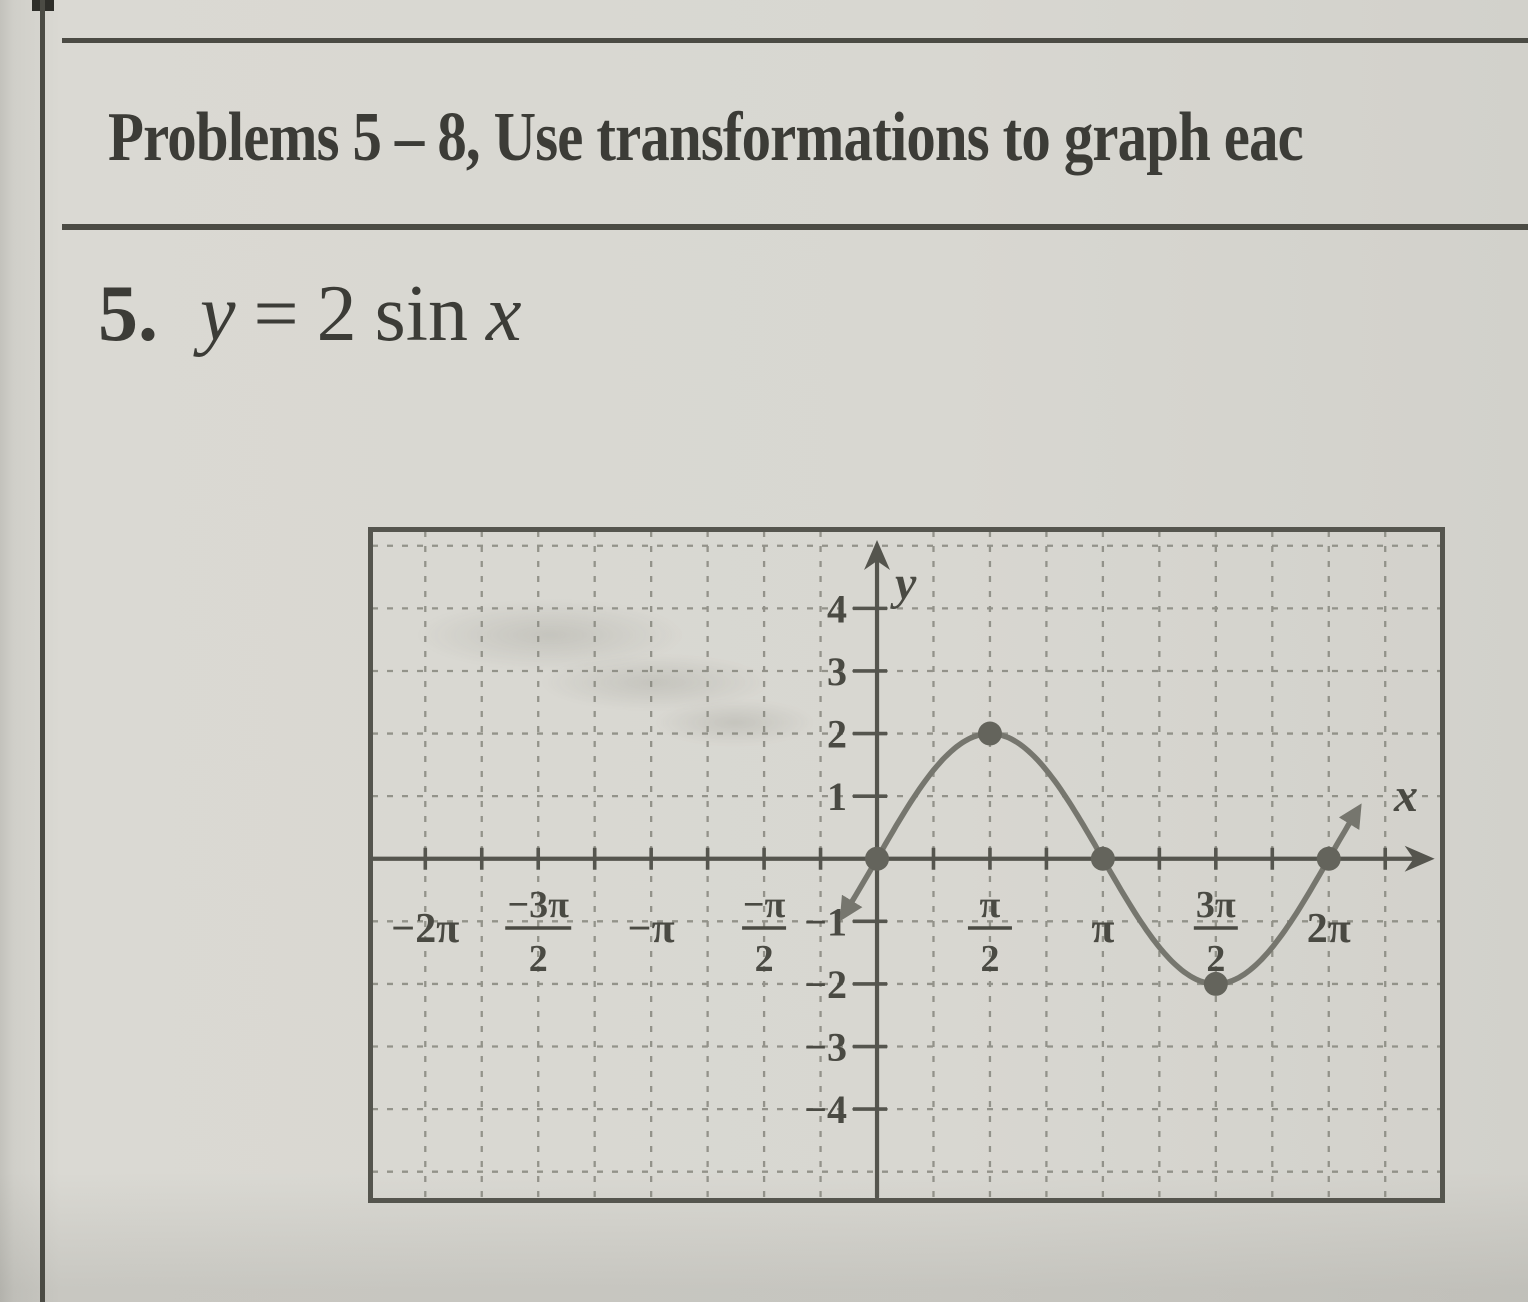 The image size is (1528, 1302). Describe the element at coordinates (825, 921) in the screenshot. I see `y-tick-label: −1` at that location.